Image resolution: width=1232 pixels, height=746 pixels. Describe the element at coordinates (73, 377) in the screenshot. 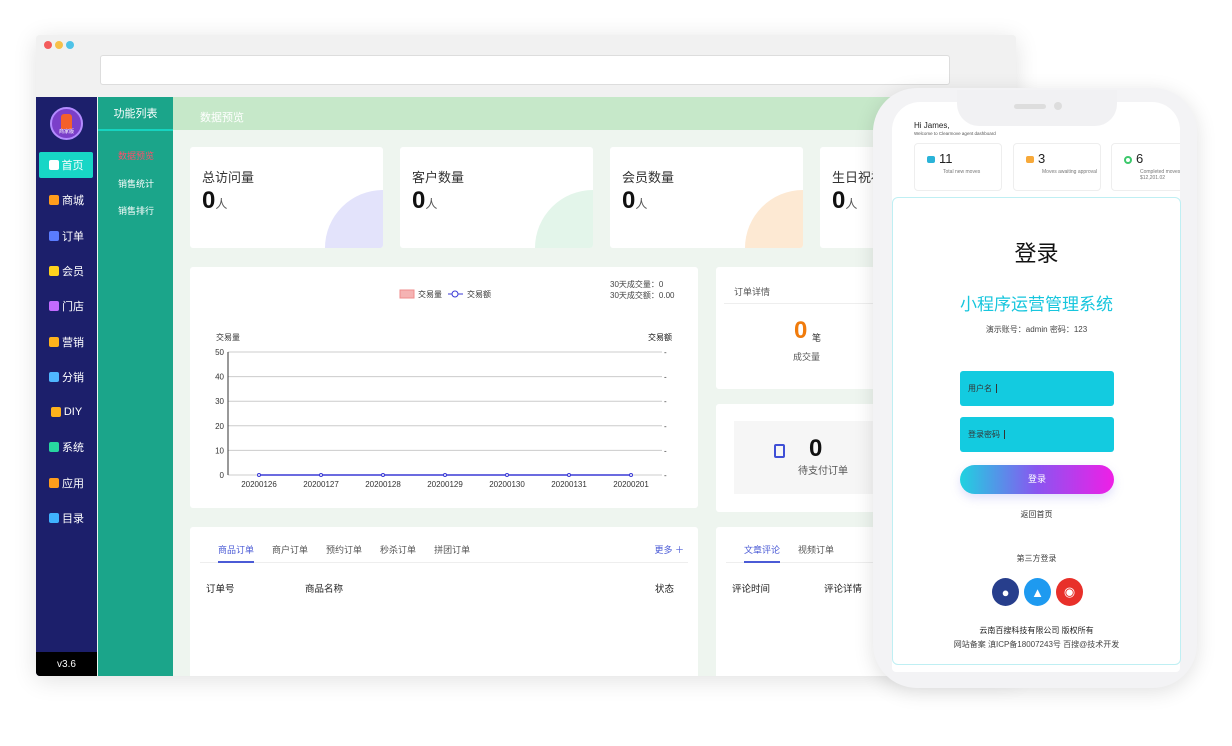

I see `sidebar-item-label: 分销` at that location.